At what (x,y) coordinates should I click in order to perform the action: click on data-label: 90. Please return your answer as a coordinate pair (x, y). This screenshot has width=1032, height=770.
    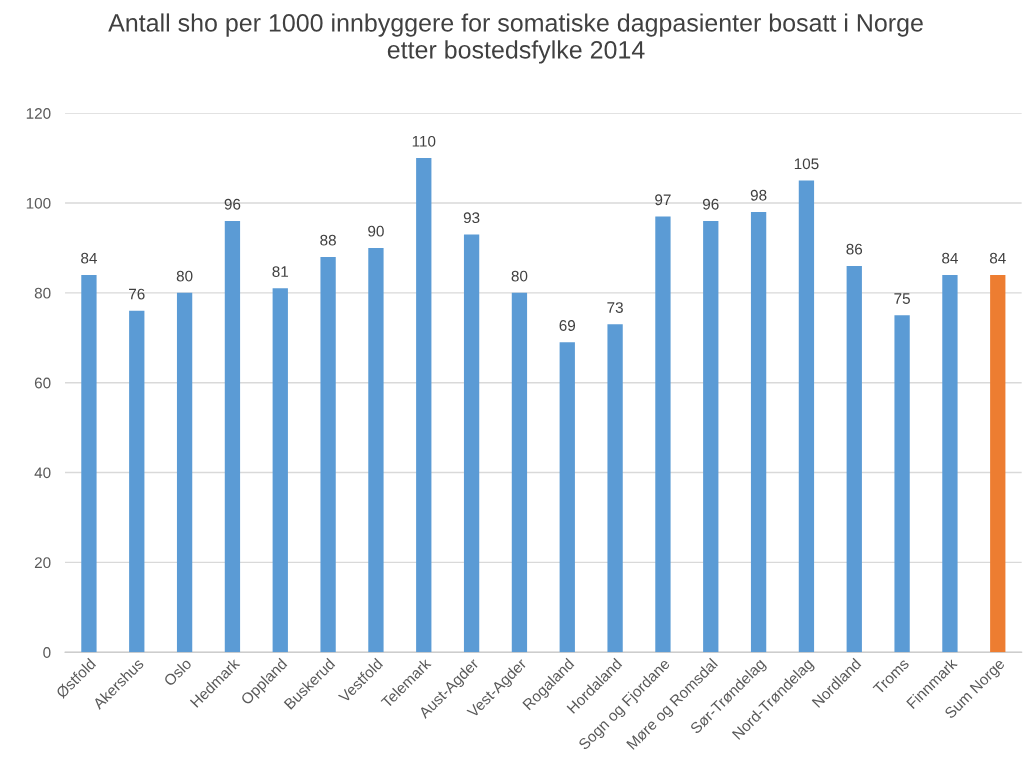
    Looking at the image, I should click on (376, 231).